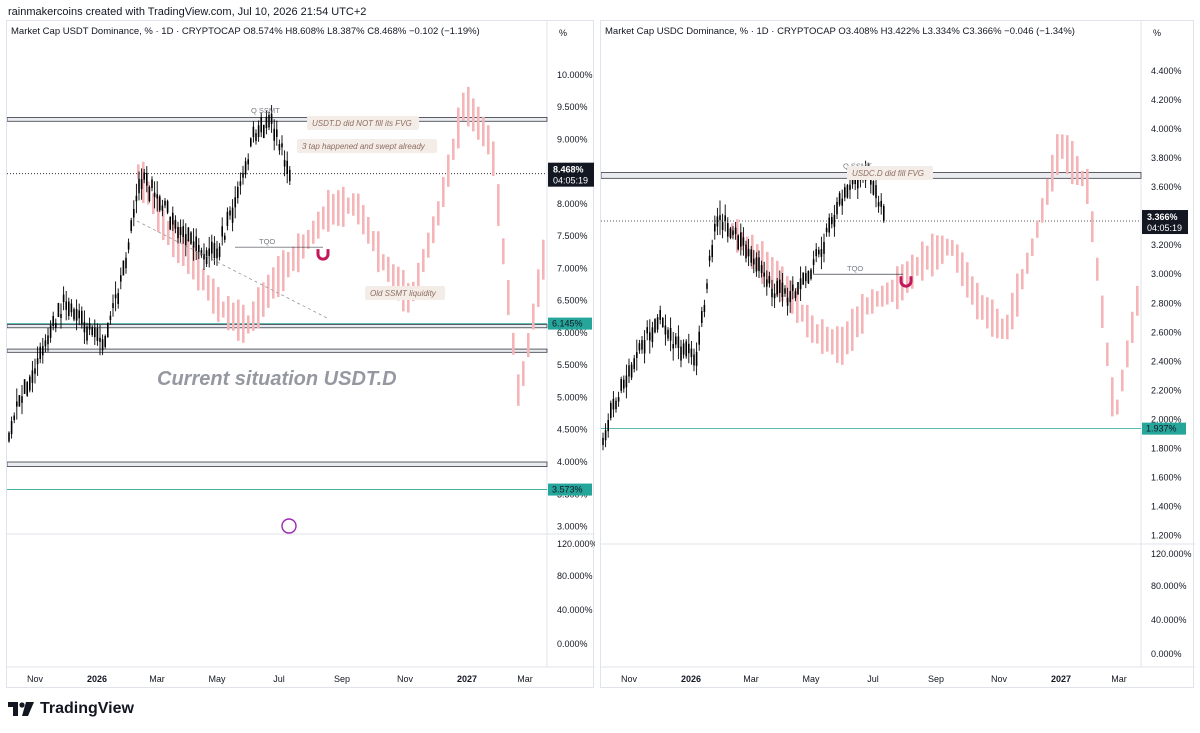 The width and height of the screenshot is (1200, 733). What do you see at coordinates (1166, 536) in the screenshot?
I see `y-tick-label: 1.200%` at bounding box center [1166, 536].